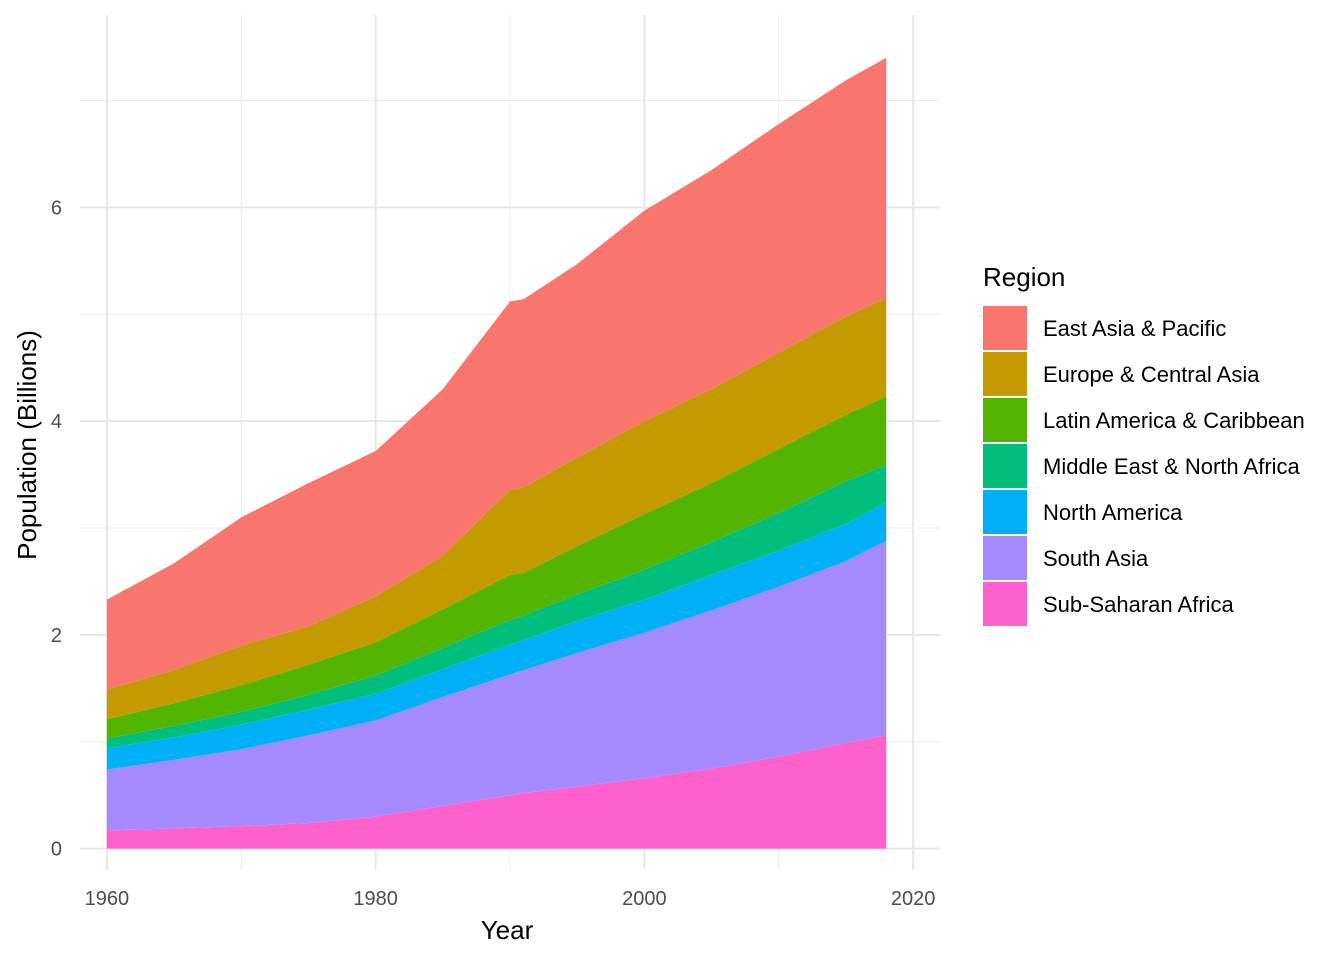 This screenshot has height=960, width=1344. I want to click on y-tick-label: 6, so click(56, 208).